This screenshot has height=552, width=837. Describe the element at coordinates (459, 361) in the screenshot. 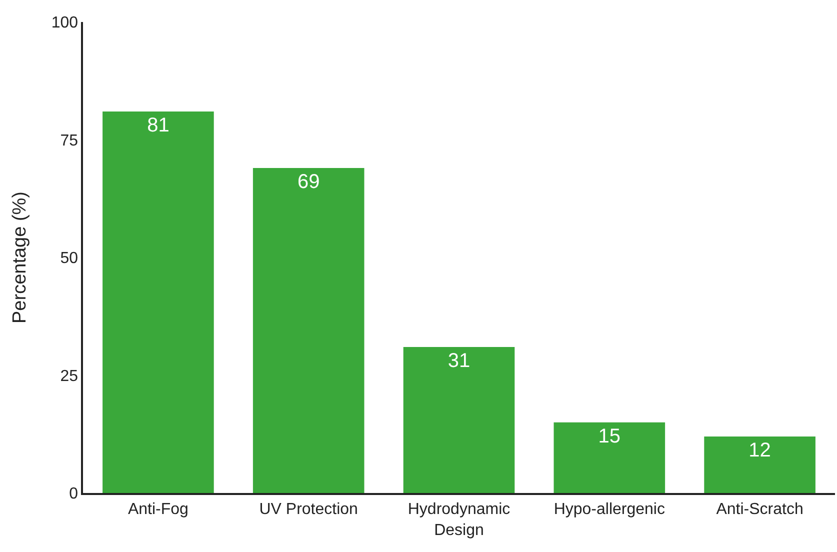

I see `data-label: 31` at that location.